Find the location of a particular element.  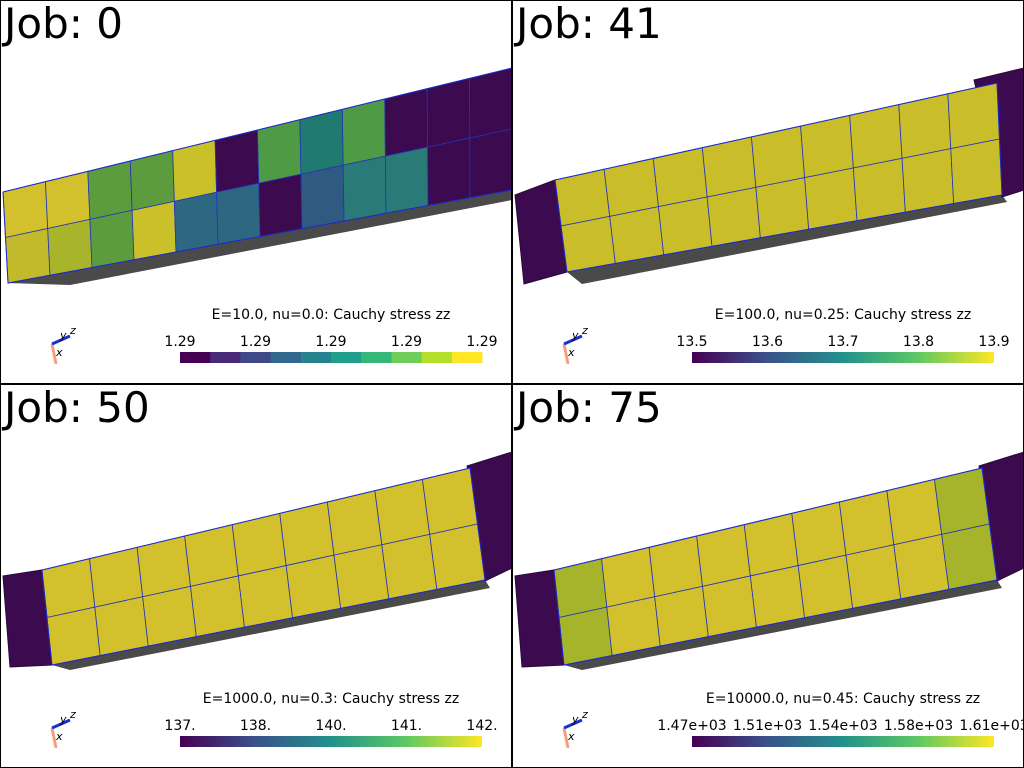

scalar-bar-tick: 13.5 is located at coordinates (691, 342).